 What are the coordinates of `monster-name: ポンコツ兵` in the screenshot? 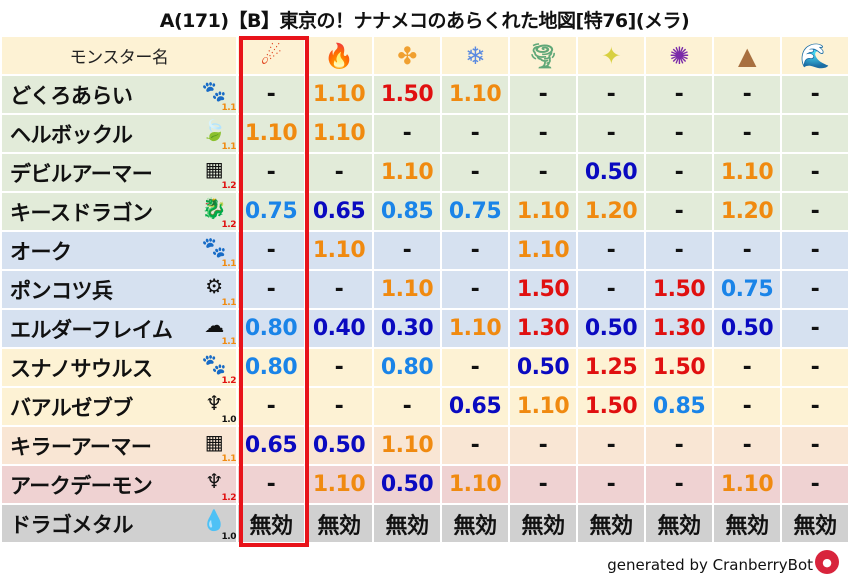 It's located at (61, 290).